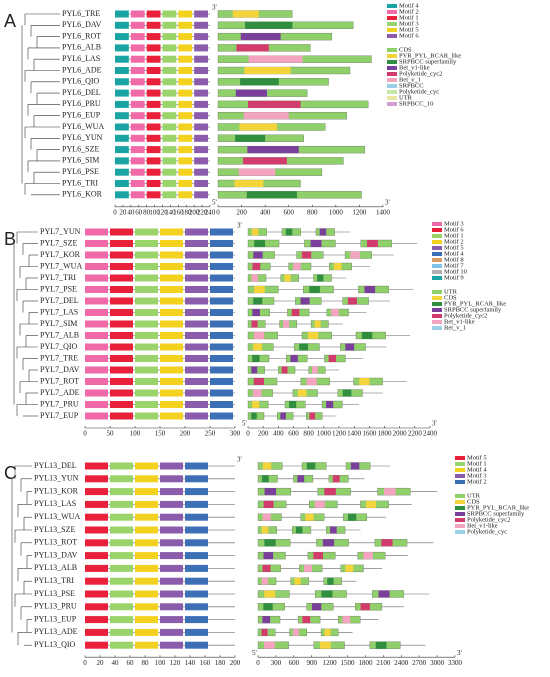  I want to click on gene-name: PYL13_SZE, so click(54, 529).